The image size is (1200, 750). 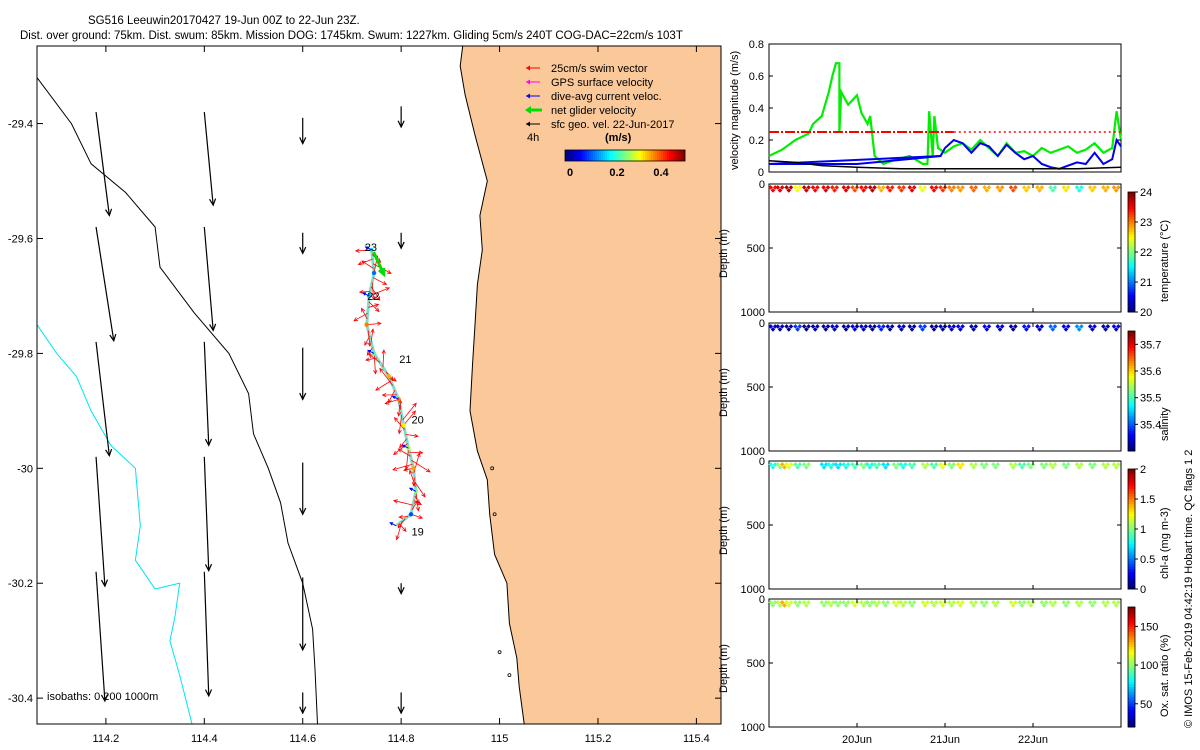 What do you see at coordinates (1150, 399) in the screenshot?
I see `salinity-colorbar-label: 35.5` at bounding box center [1150, 399].